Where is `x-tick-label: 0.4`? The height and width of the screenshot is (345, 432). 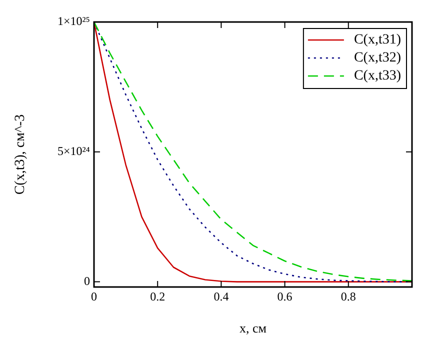
x-tick-label: 0.4 is located at coordinates (221, 296).